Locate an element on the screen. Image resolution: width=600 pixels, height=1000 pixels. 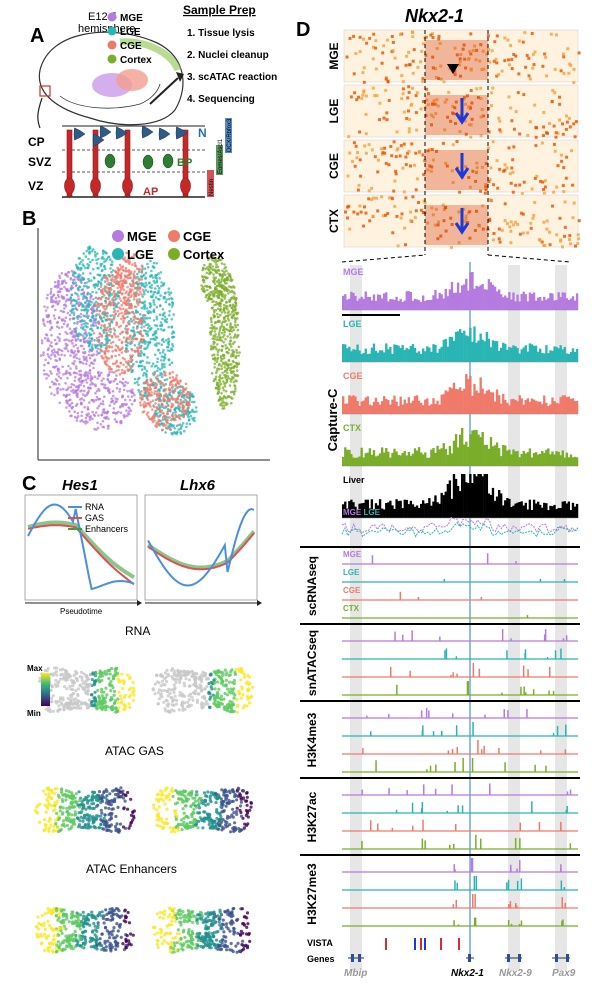
marker-bar-dcx is located at coordinates (228, 135).